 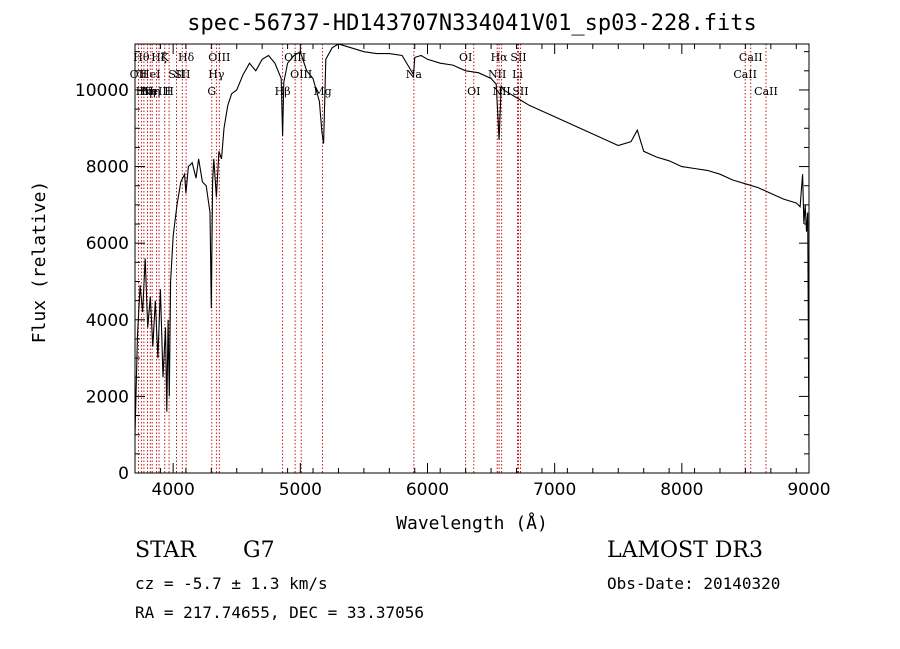 I want to click on x-tick-label: 4000, so click(x=173, y=490).